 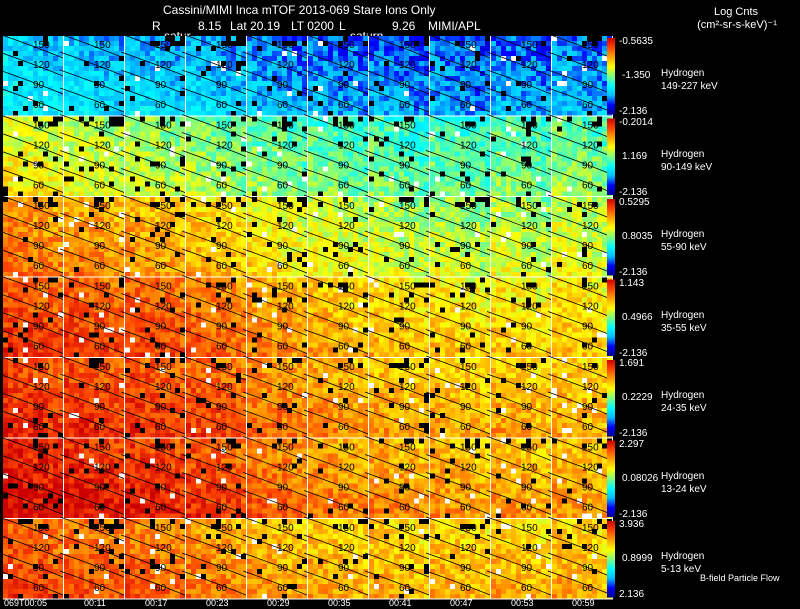 I want to click on colorbar-min-label: -2.136, so click(x=633, y=514).